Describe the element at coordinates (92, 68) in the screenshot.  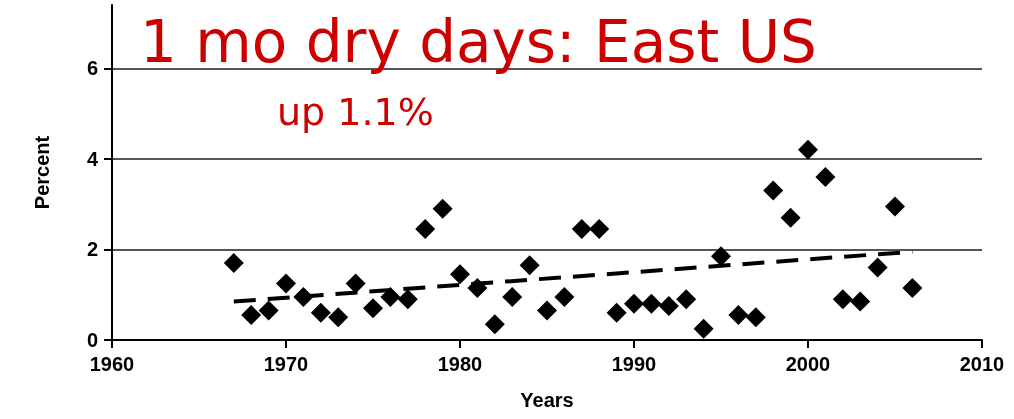
I see `y-tick-label: 6` at that location.